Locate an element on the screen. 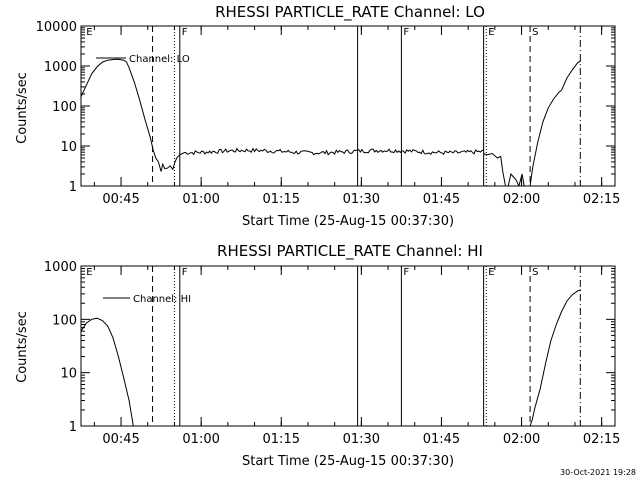 The width and height of the screenshot is (640, 480). panel-hi-x-tick-label: 01:30 is located at coordinates (361, 439).